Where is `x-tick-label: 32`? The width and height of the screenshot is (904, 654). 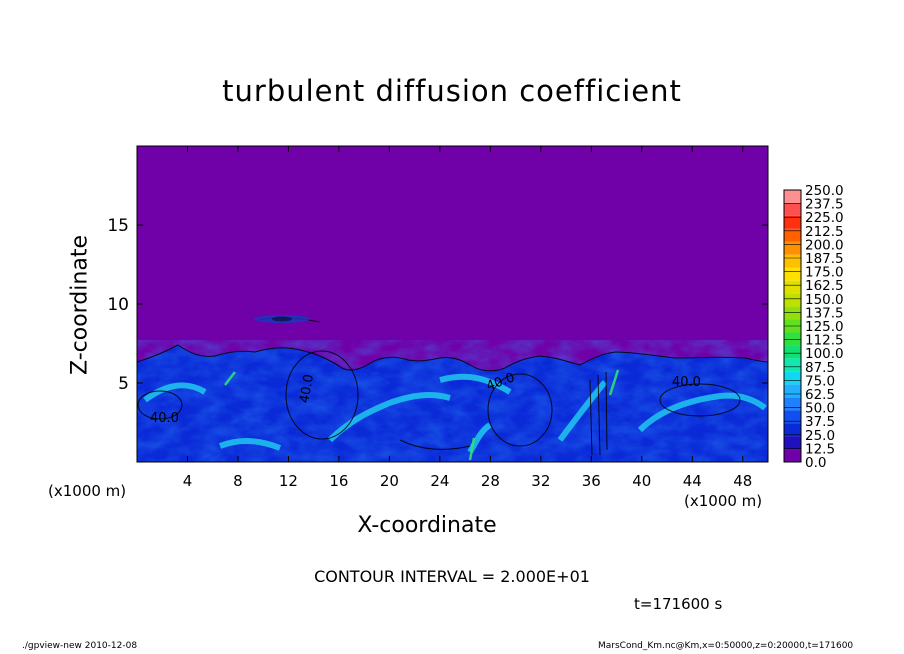 x-tick-label: 32 is located at coordinates (540, 481).